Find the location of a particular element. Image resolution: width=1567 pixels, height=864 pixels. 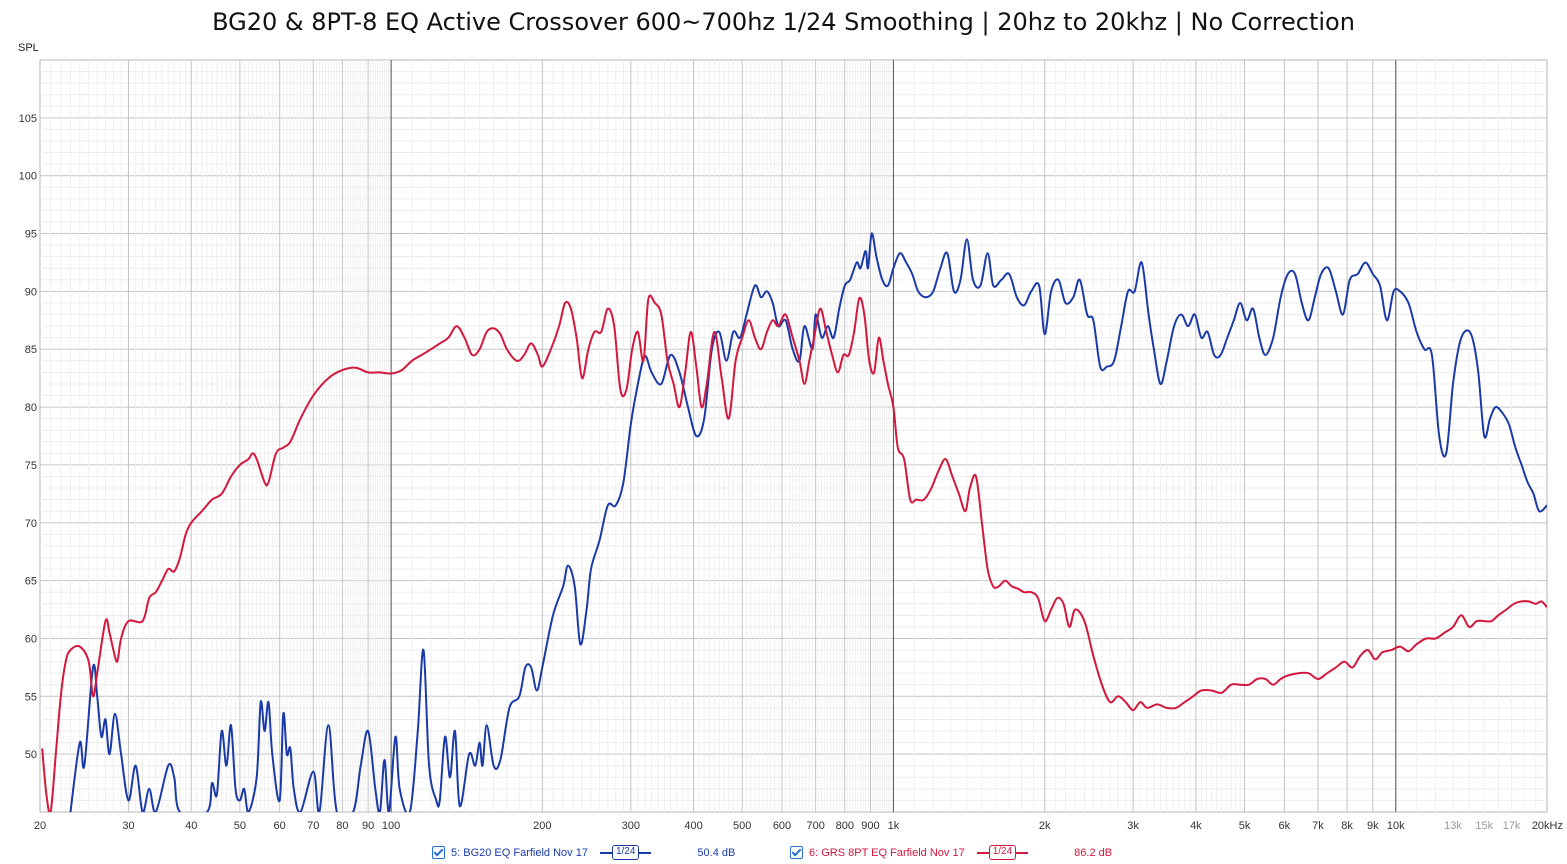

x-tick-label: 7k is located at coordinates (1318, 826).